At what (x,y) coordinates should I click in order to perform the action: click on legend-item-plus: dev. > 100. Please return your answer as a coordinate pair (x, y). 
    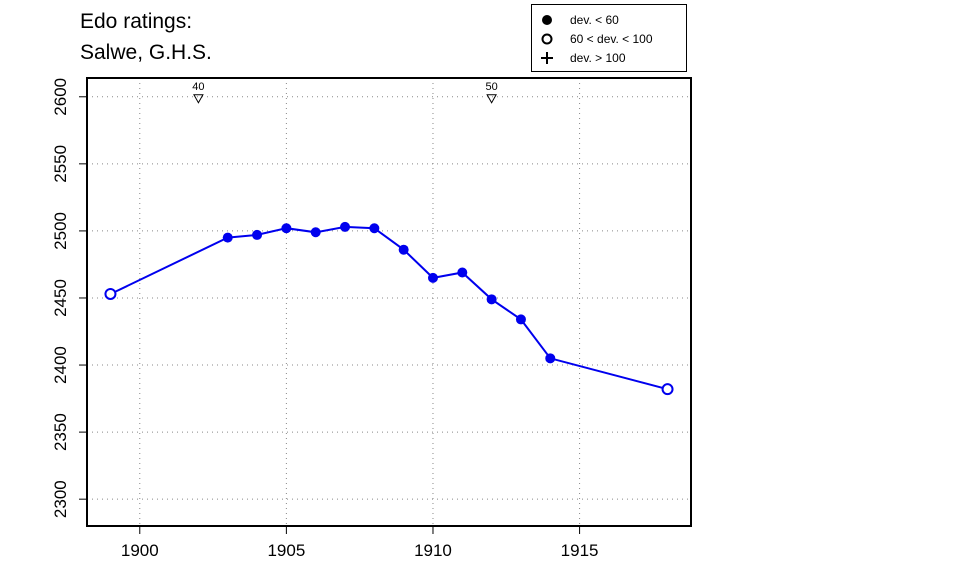
    Looking at the image, I should click on (609, 58).